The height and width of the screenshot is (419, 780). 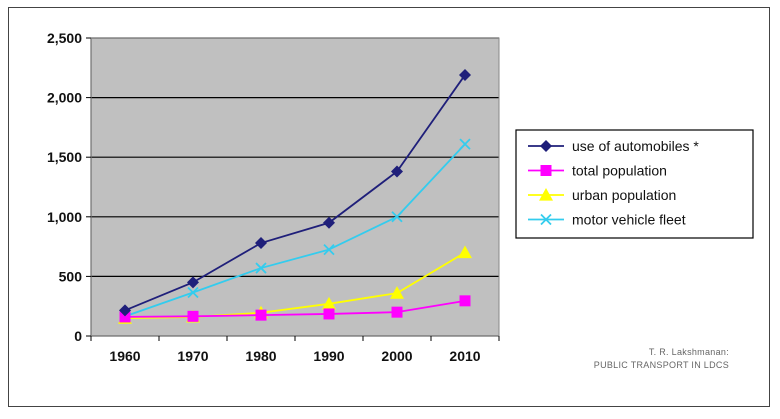 I want to click on legend-label: use of automobiles *, so click(x=635, y=146).